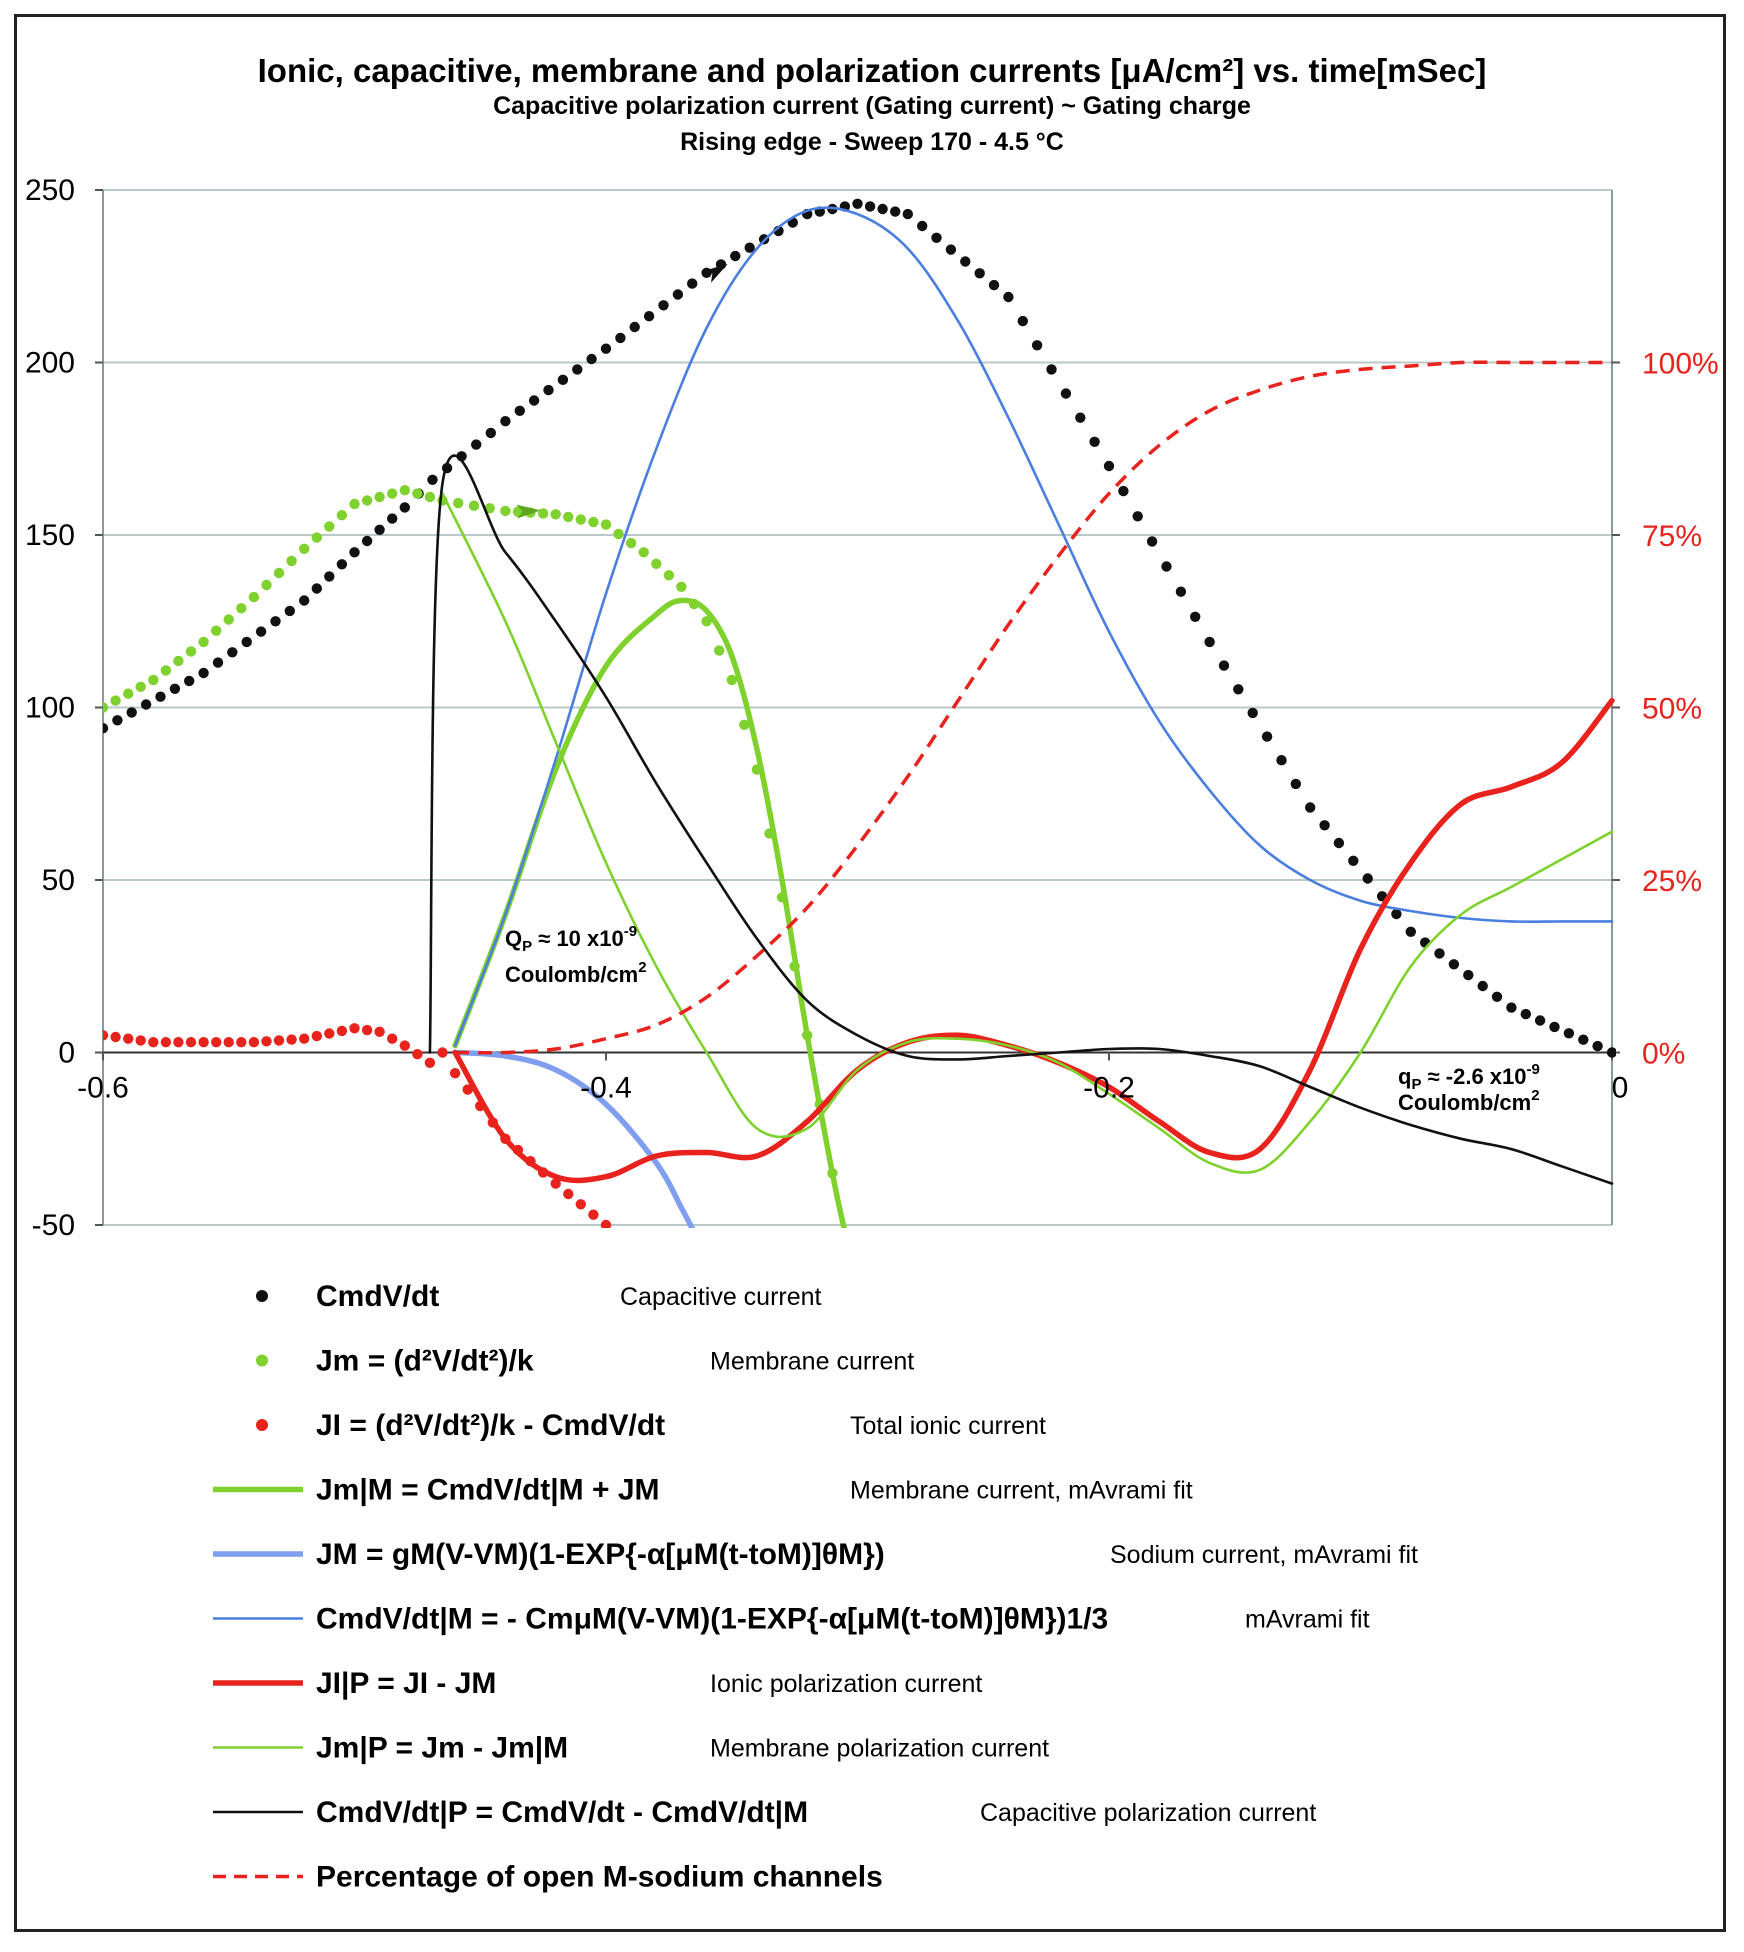 The width and height of the screenshot is (1744, 1952). I want to click on membrane-direction-arrow-head, so click(528, 511).